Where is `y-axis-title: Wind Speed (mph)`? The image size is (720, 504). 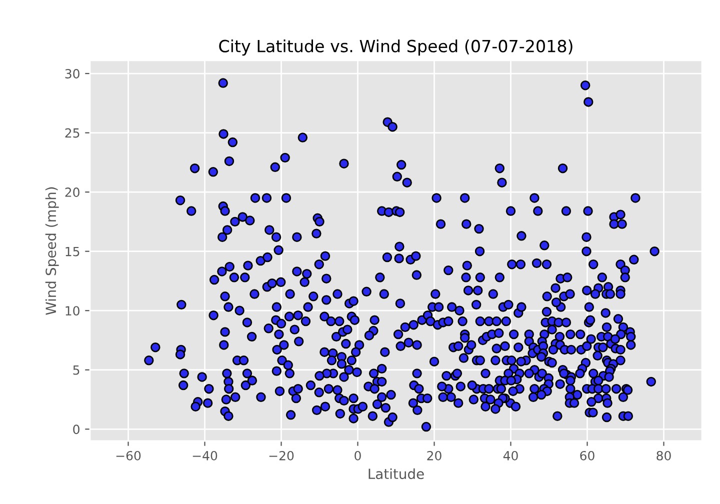
y-axis-title: Wind Speed (mph) is located at coordinates (52, 251).